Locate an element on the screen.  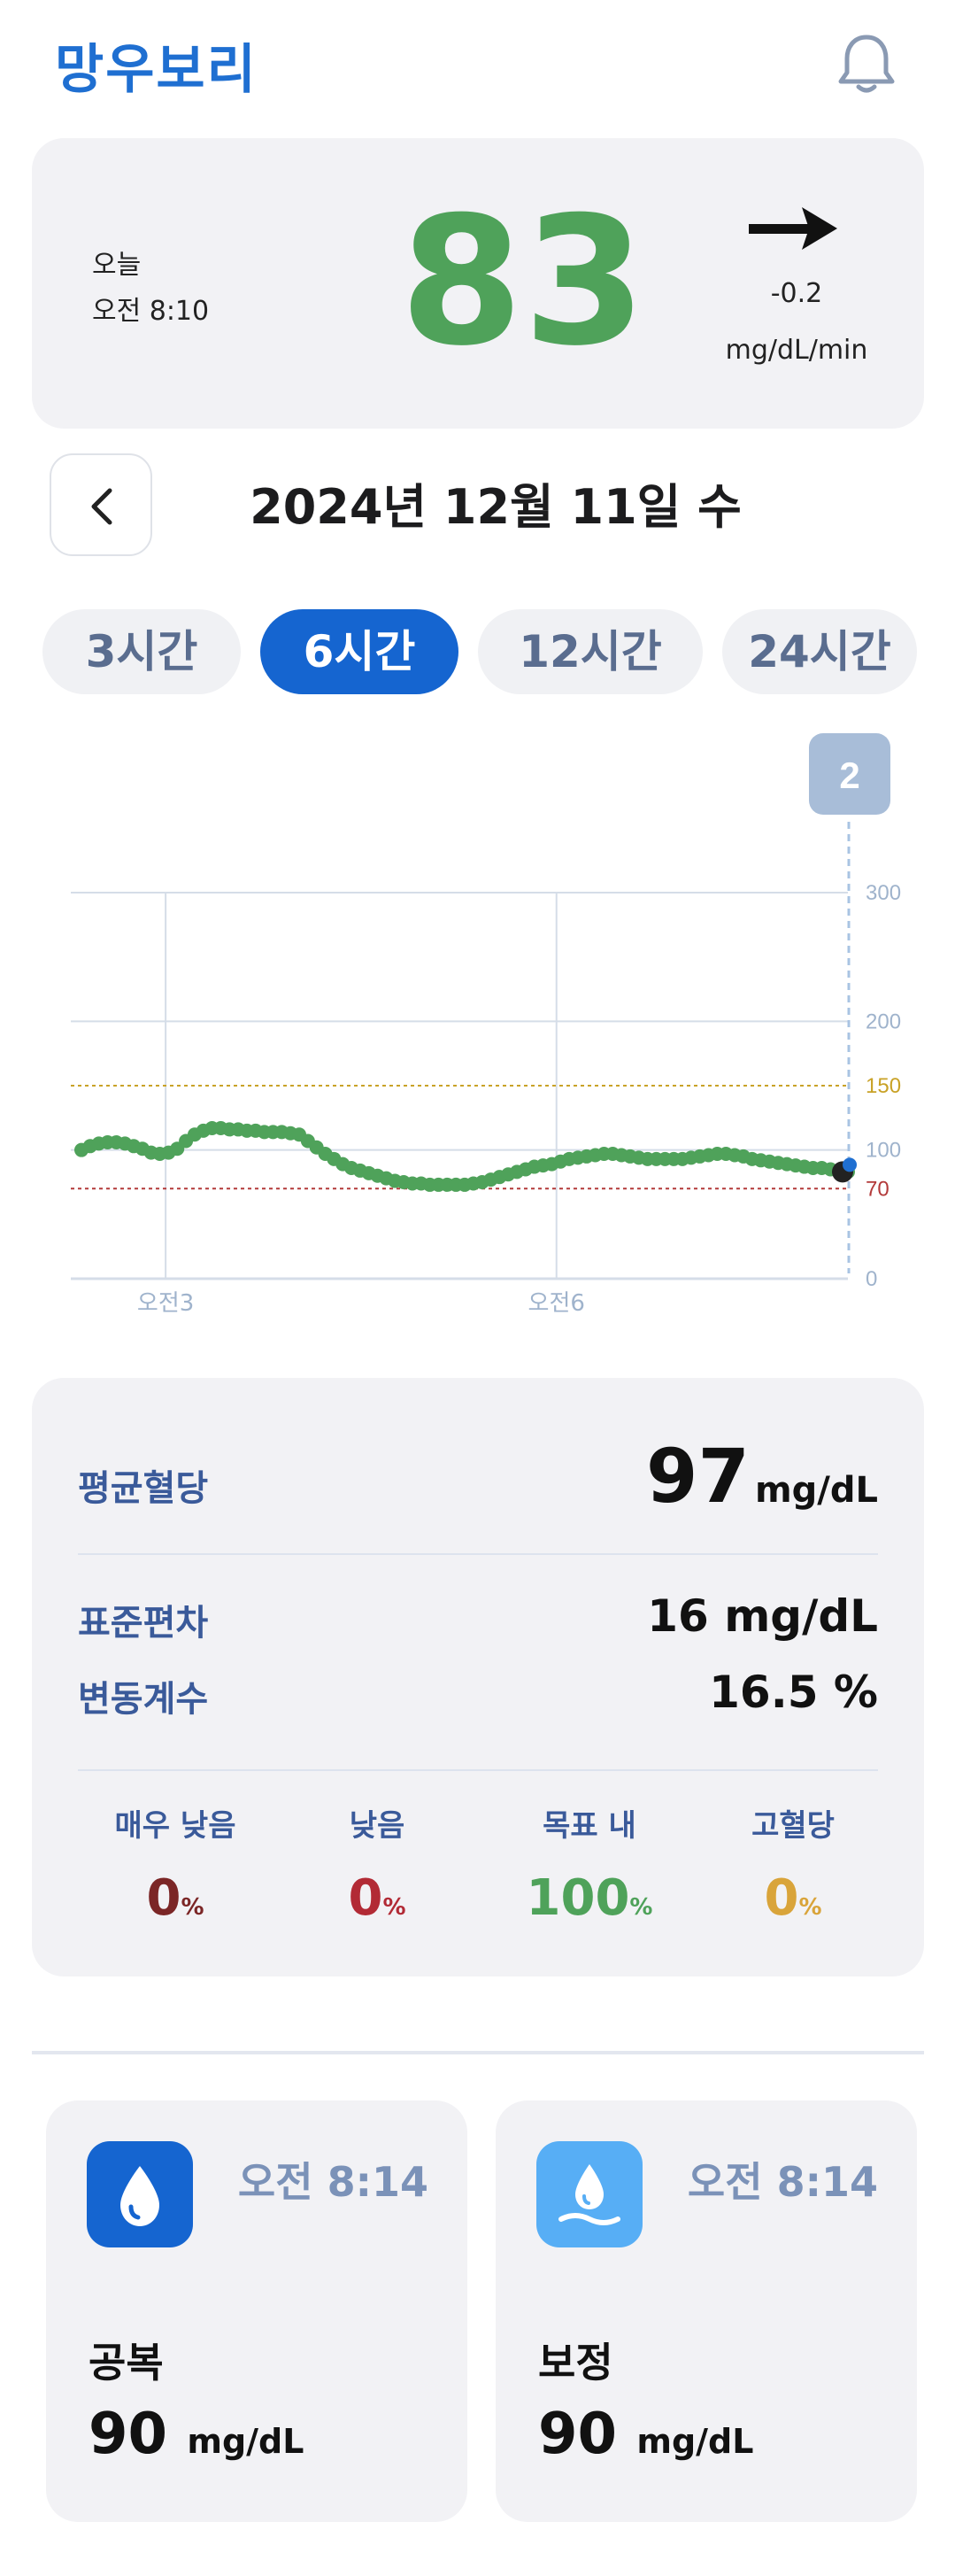
trend-arrow-right-icon is located at coordinates (794, 228).